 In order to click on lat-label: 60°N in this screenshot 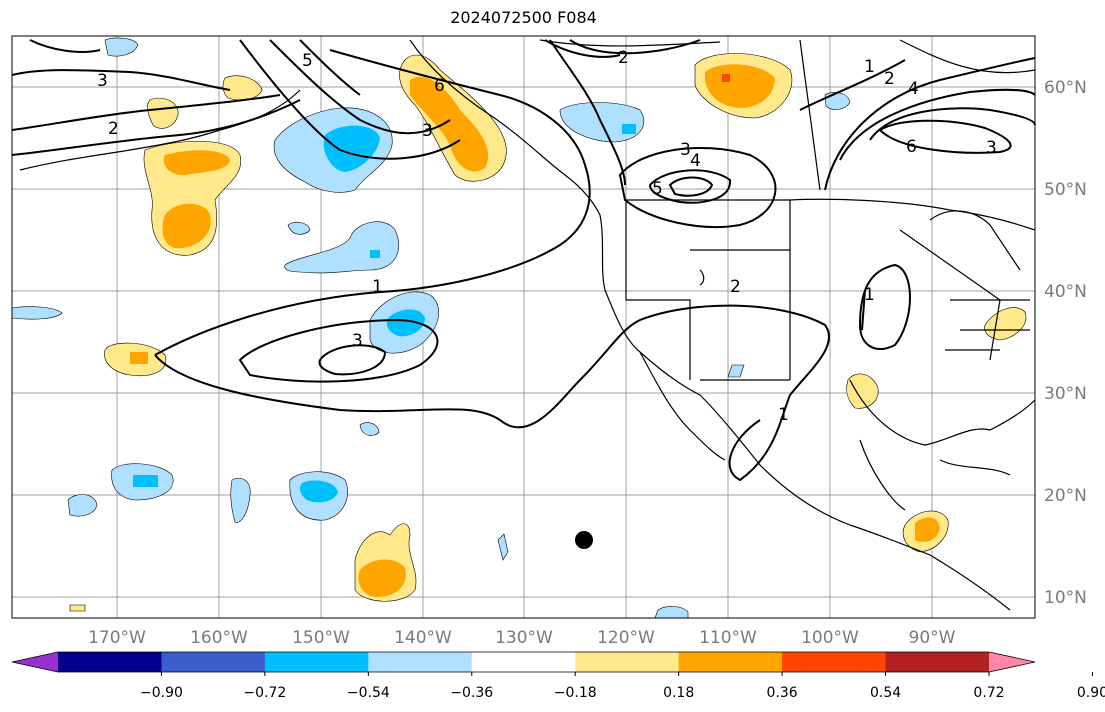, I will do `click(1065, 88)`.